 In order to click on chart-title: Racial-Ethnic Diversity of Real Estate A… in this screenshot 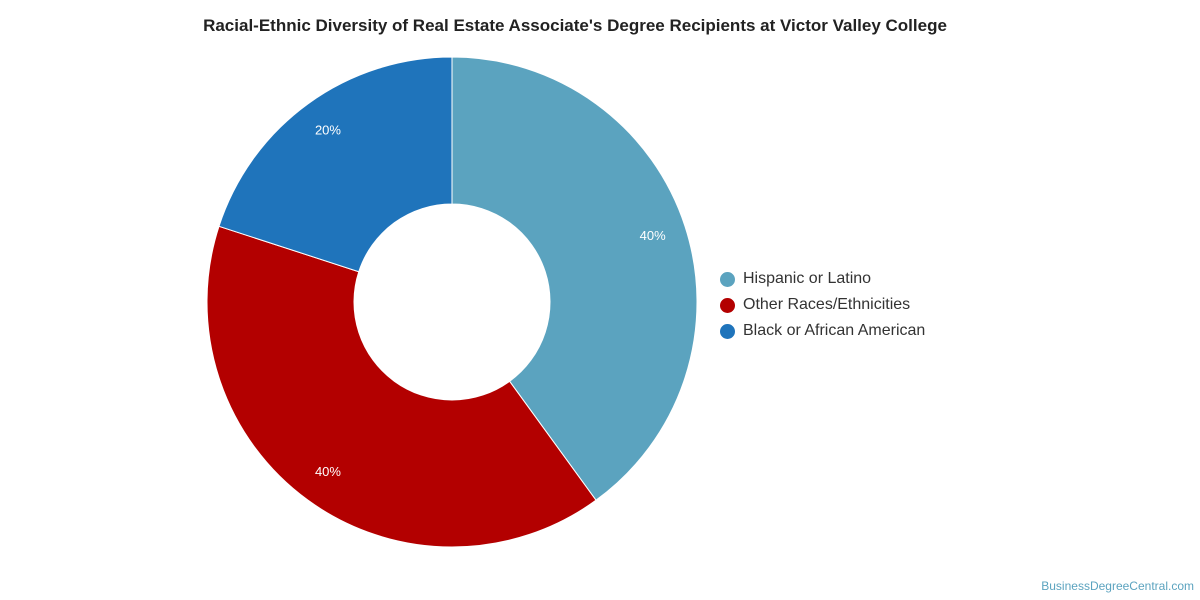, I will do `click(575, 25)`.